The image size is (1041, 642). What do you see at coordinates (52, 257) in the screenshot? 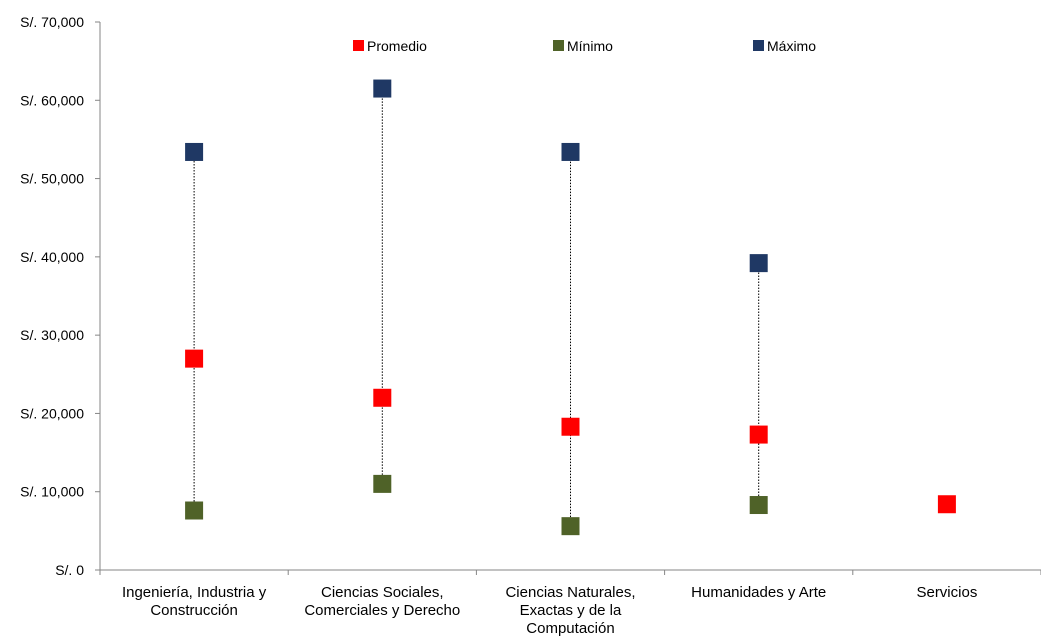
I see `y-tick-label: S/. 40,000` at bounding box center [52, 257].